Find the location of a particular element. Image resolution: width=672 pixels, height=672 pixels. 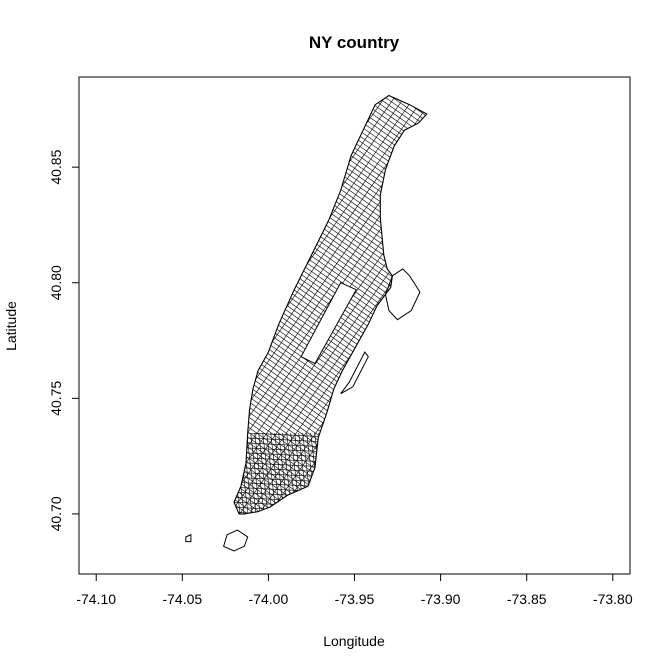

liberty-island is located at coordinates (188, 538).